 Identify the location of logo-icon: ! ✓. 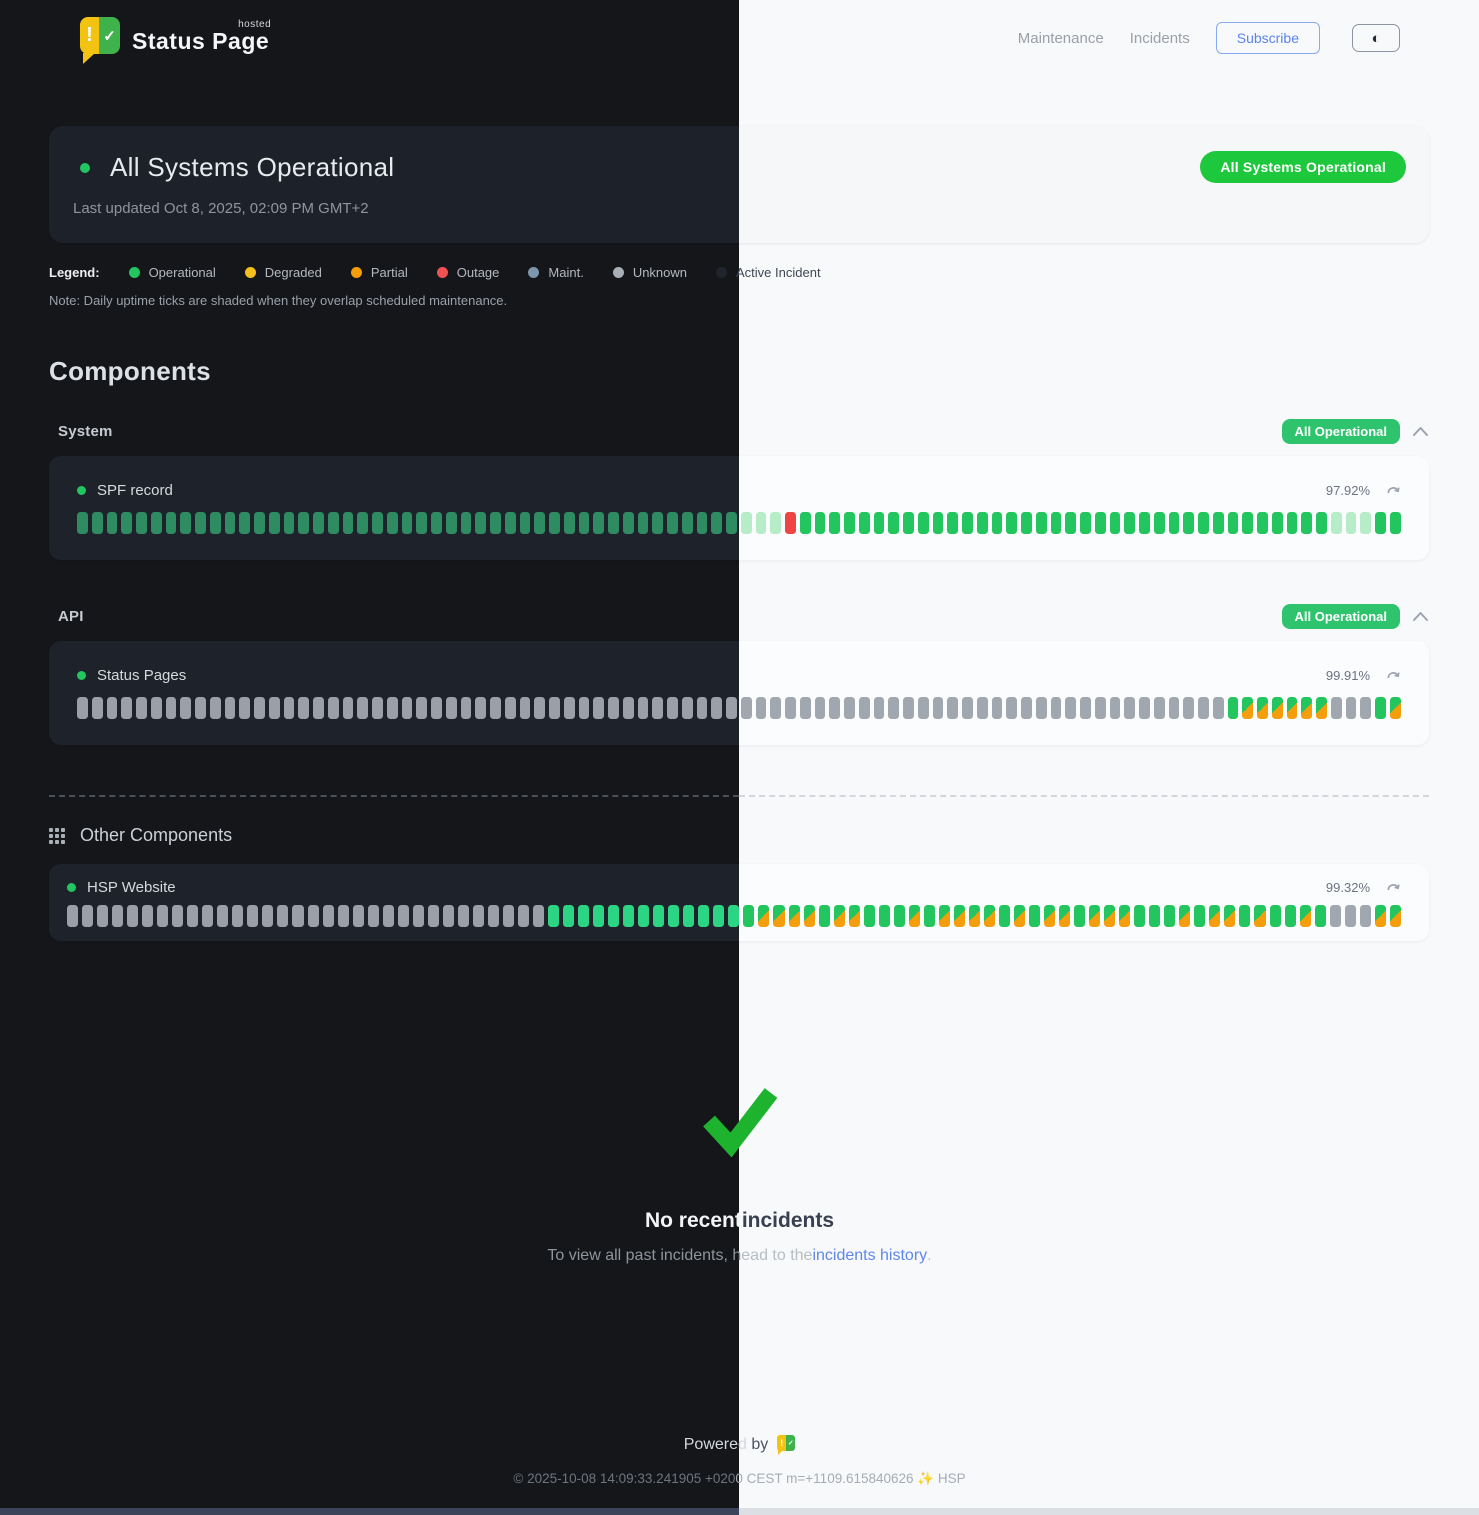
(100, 40).